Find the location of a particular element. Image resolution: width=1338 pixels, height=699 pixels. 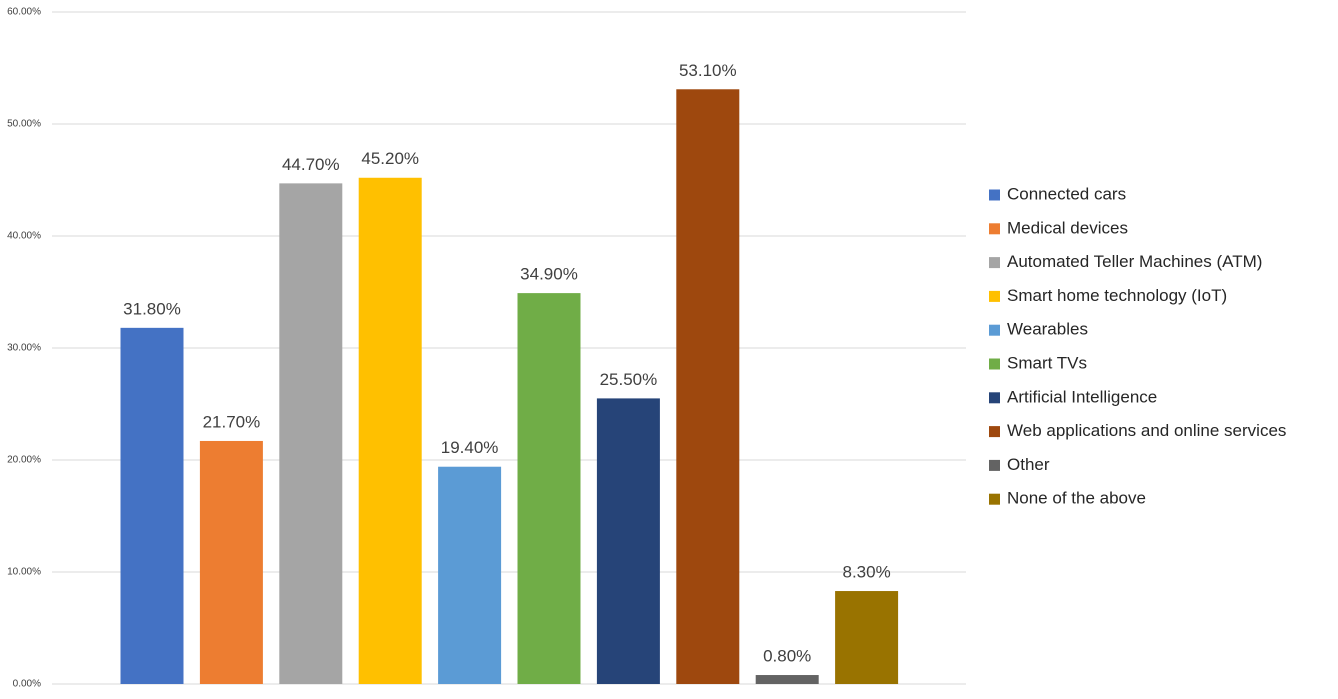

legend-label: Smart home technology (IoT) is located at coordinates (1117, 295).